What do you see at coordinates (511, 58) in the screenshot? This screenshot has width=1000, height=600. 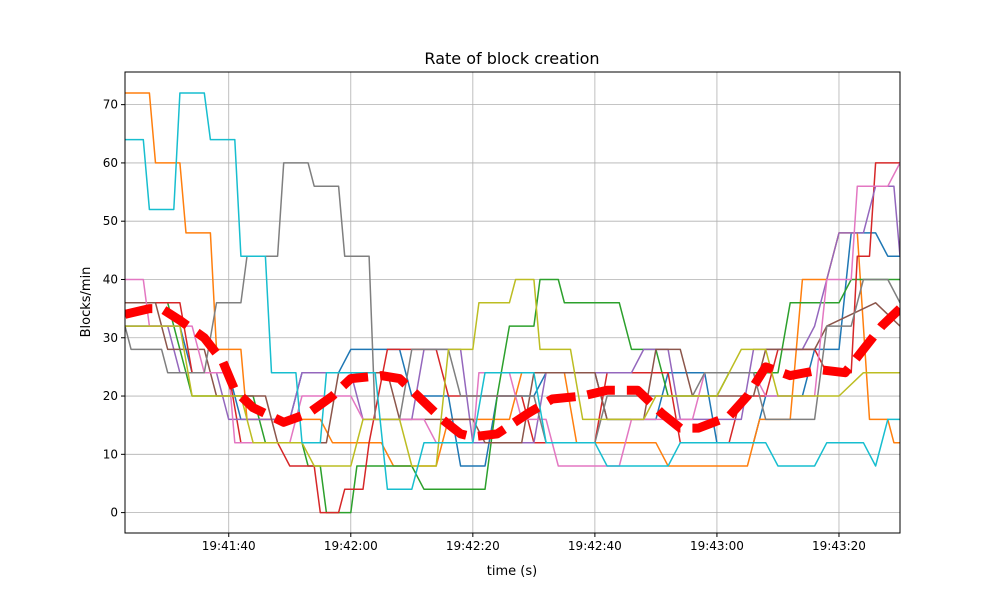 I see `chart-title: Rate of block creation` at bounding box center [511, 58].